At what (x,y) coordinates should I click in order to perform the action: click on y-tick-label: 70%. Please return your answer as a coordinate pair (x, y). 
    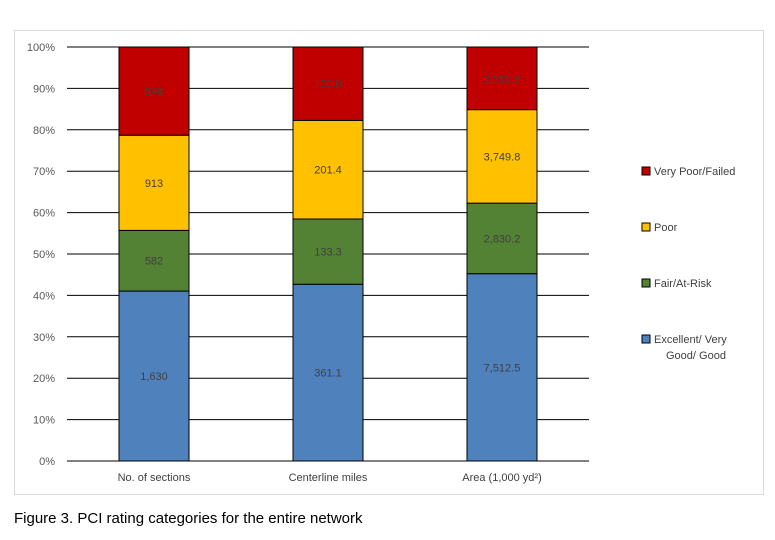
    Looking at the image, I should click on (44, 172).